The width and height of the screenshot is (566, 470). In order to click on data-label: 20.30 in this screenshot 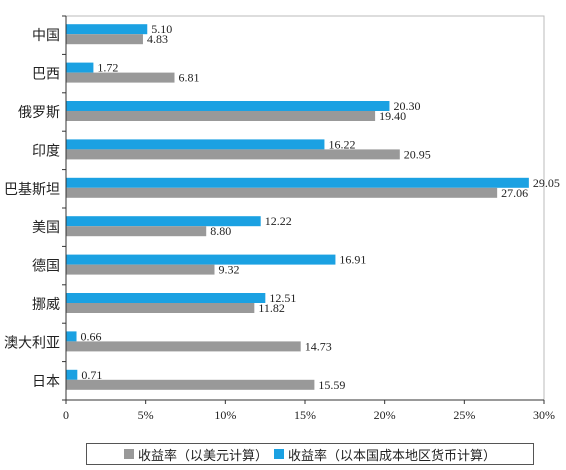, I will do `click(406, 106)`.